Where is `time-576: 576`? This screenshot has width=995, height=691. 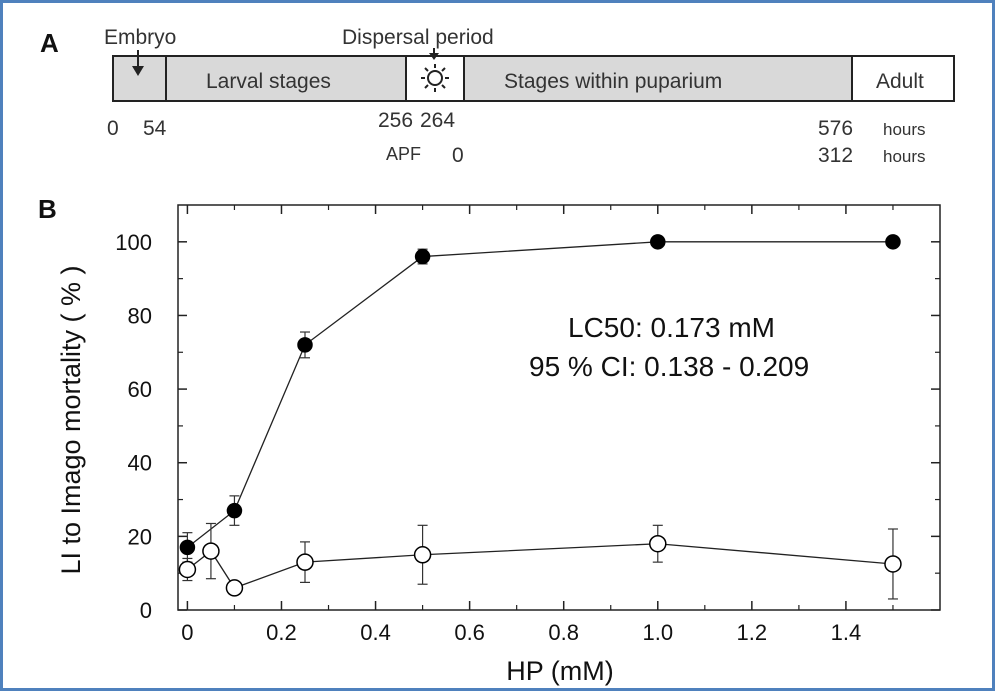 time-576: 576 is located at coordinates (835, 128).